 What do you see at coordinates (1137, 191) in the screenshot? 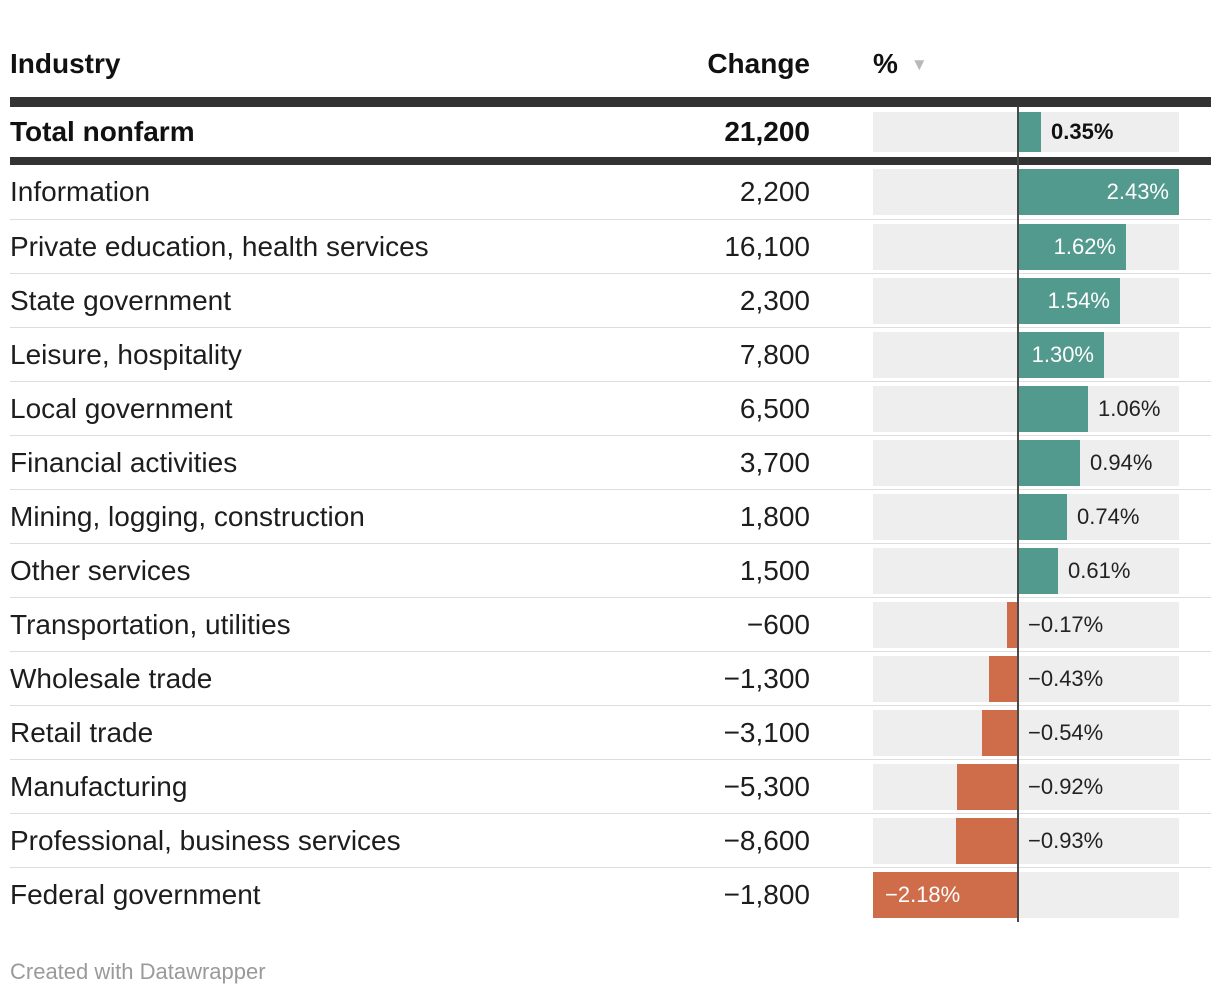
I see `pct-label: 2.43%` at bounding box center [1137, 191].